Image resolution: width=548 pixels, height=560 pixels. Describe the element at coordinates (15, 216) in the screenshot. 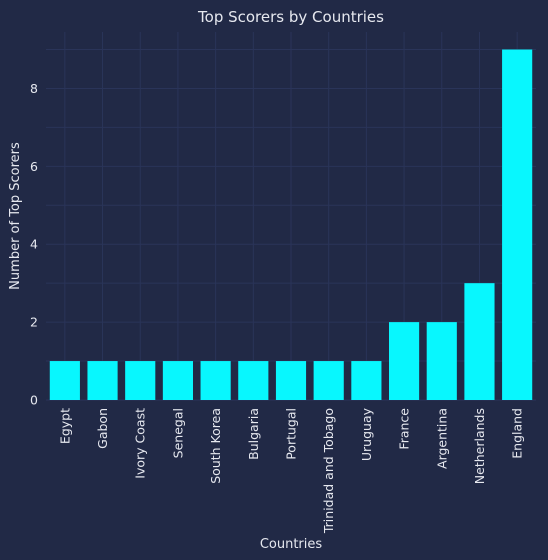

I see `y-axis-label: Number of Top Scorers` at that location.